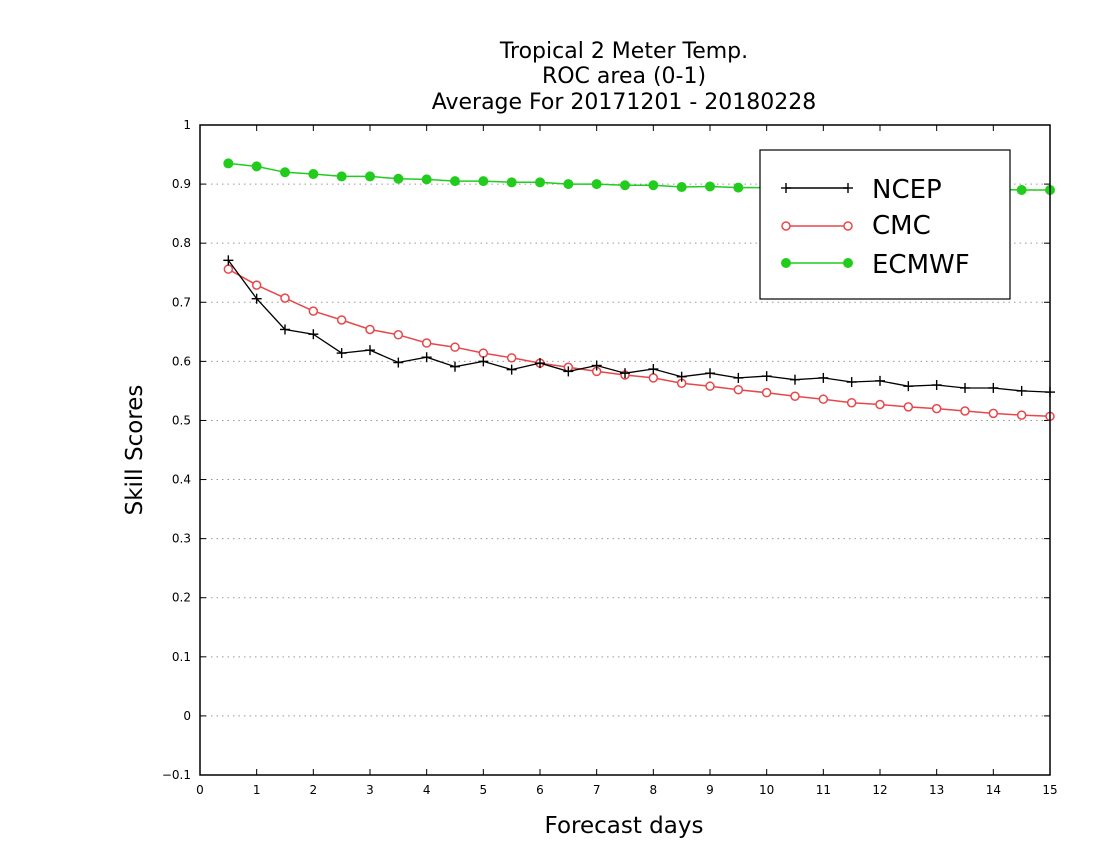  I want to click on x-tick-label: 13, so click(936, 790).